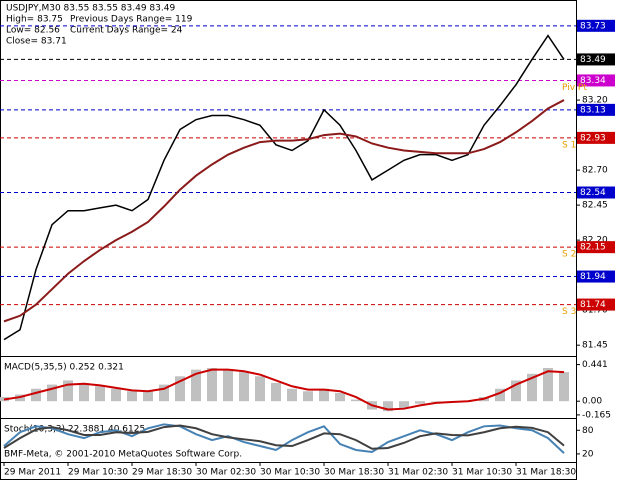 The image size is (640, 480). I want to click on level-label: 83.34, so click(593, 81).